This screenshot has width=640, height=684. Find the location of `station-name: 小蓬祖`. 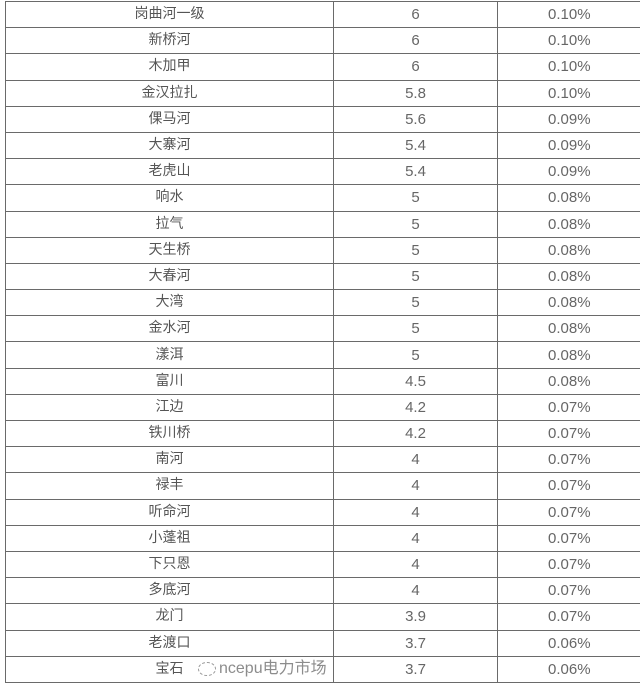

station-name: 小蓬祖 is located at coordinates (169, 538).